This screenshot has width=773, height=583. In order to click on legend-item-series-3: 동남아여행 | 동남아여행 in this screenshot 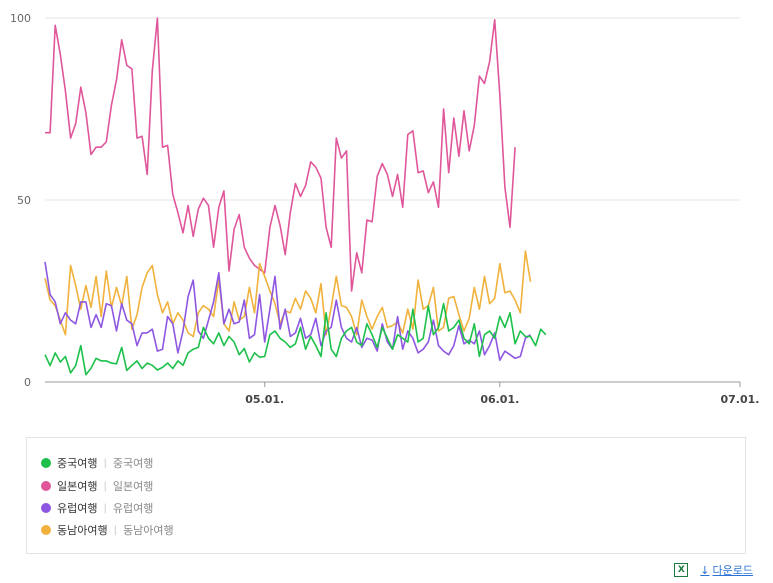, I will do `click(107, 530)`.